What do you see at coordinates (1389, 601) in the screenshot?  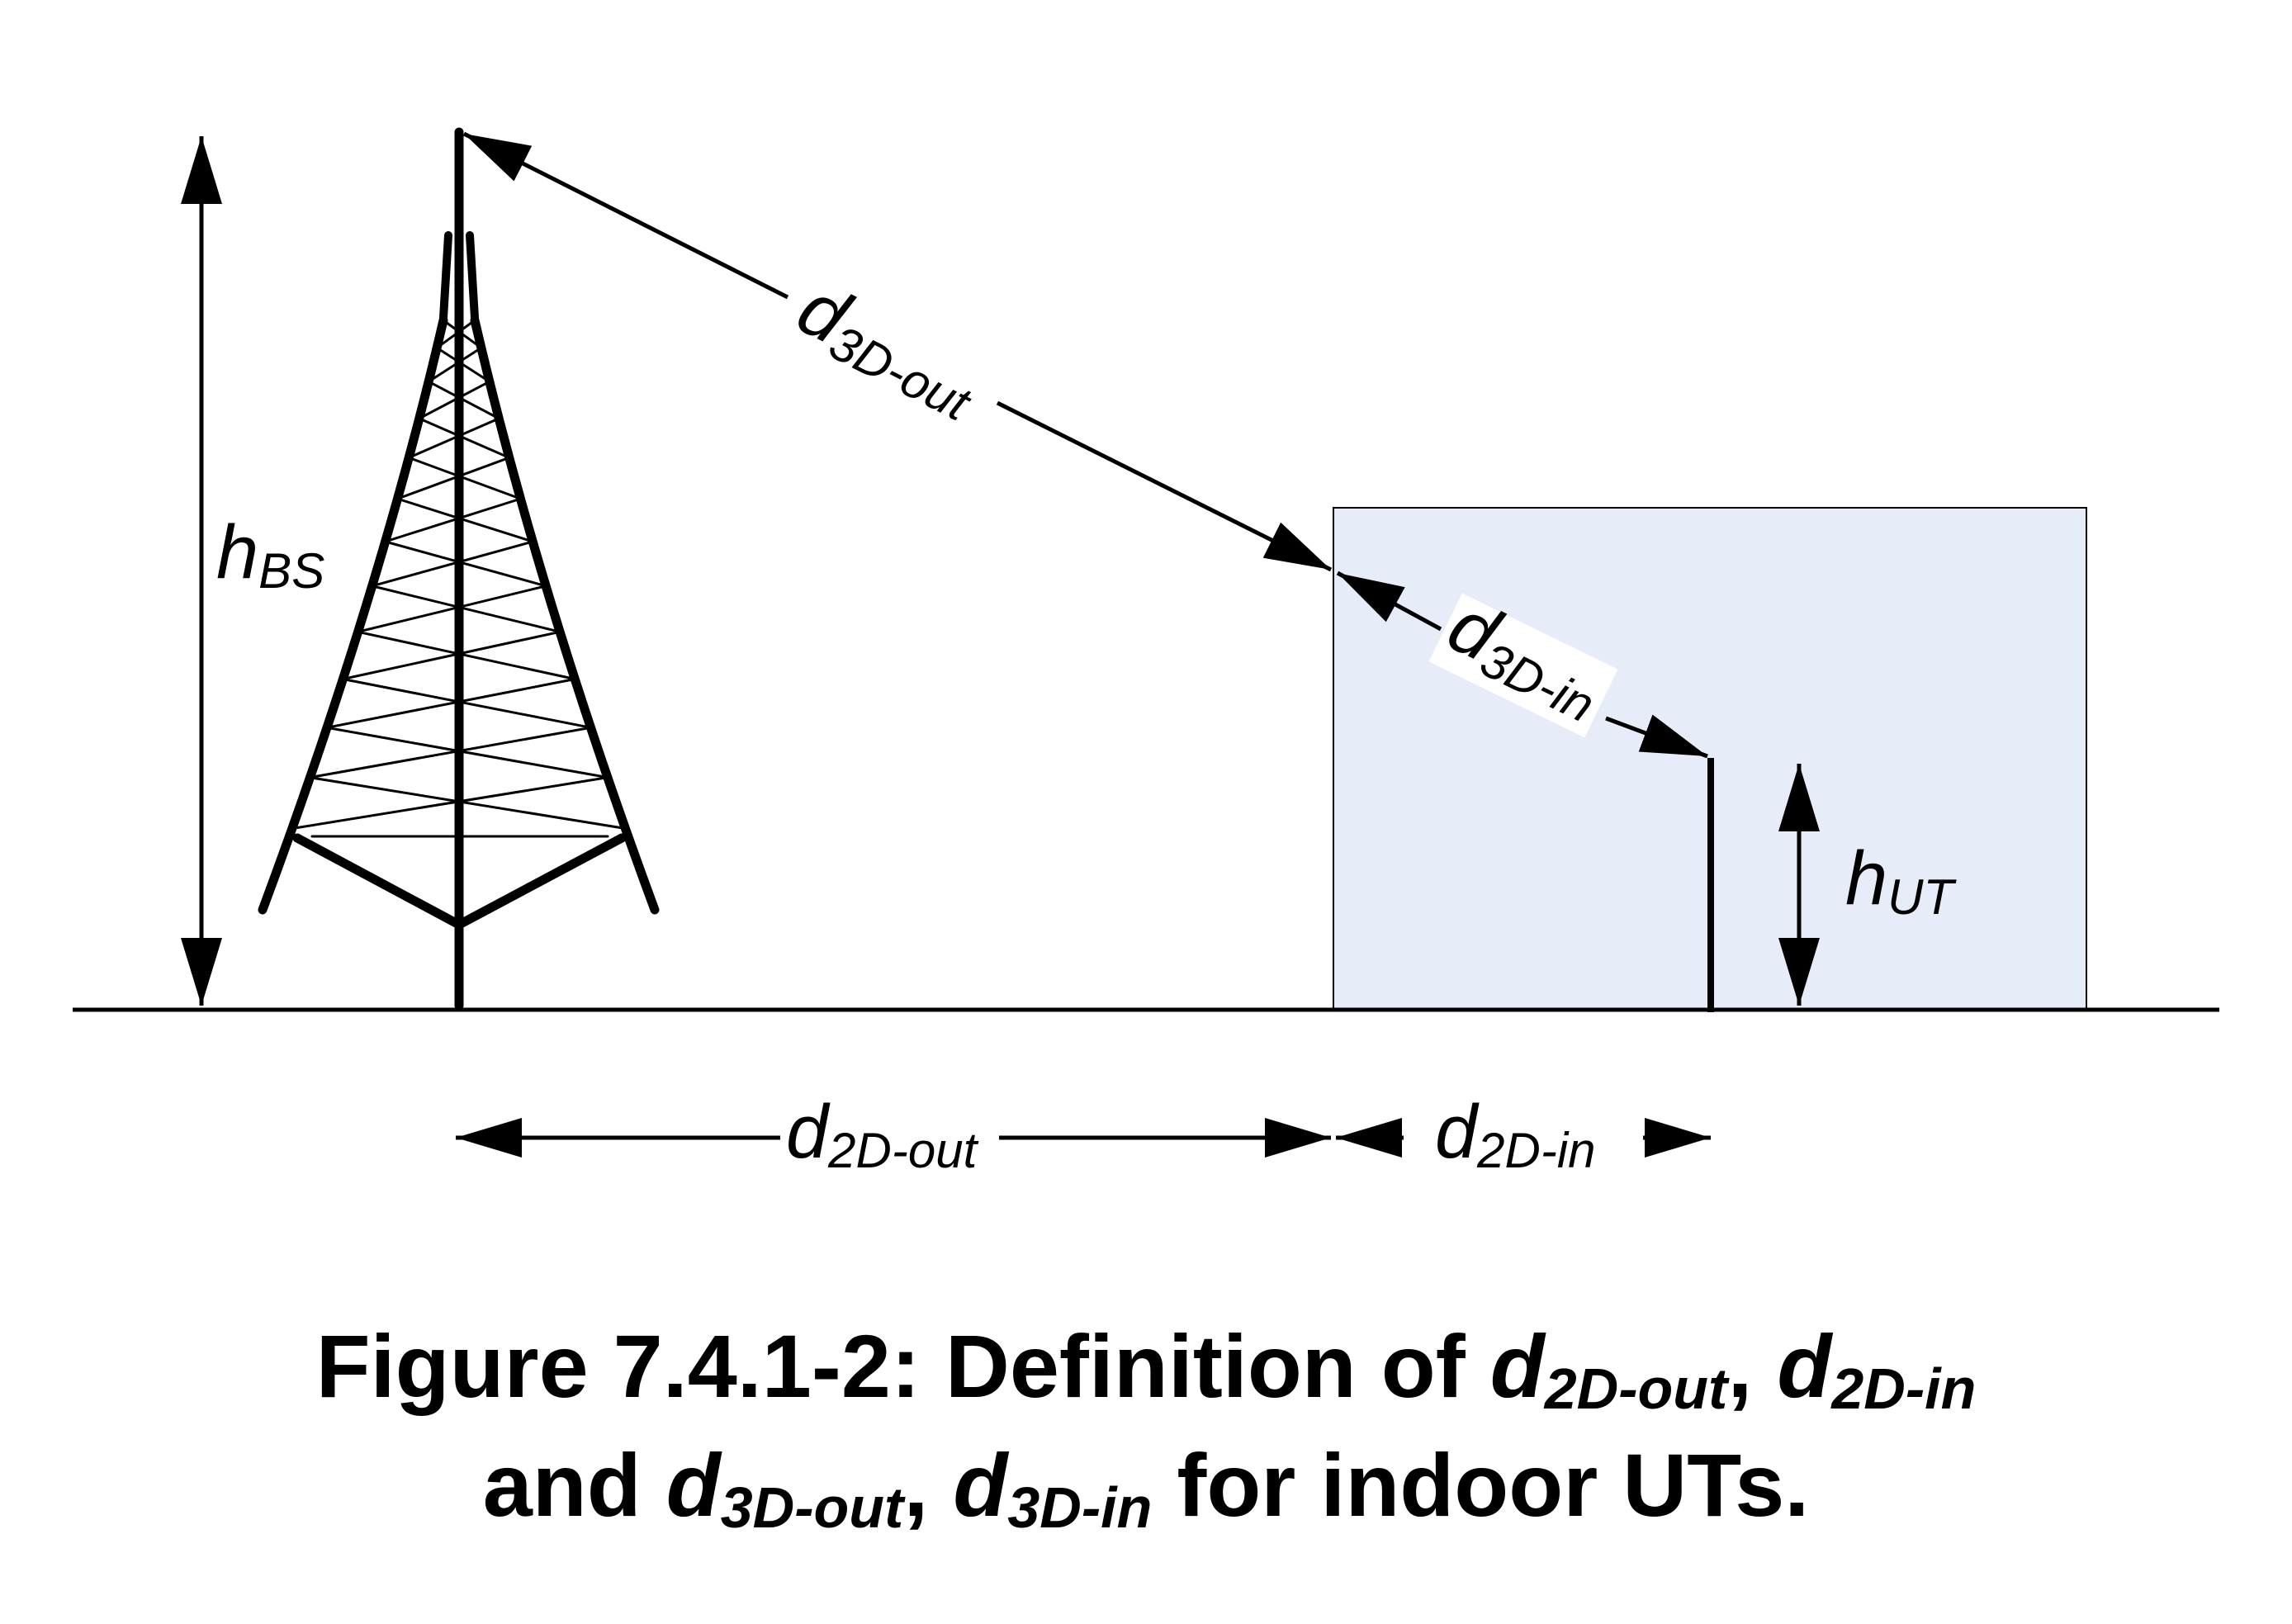 I see `d3d-in-arrow` at bounding box center [1389, 601].